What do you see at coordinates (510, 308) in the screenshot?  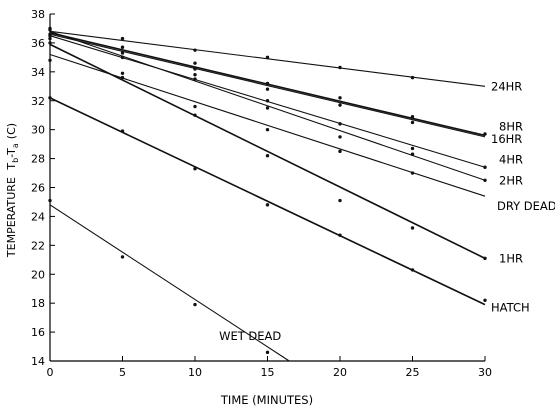 I see `series-label-hatch: HATCH` at bounding box center [510, 308].